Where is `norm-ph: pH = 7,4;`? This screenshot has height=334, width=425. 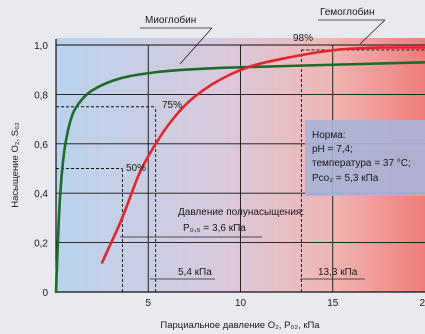
norm-ph: pH = 7,4; is located at coordinates (332, 149).